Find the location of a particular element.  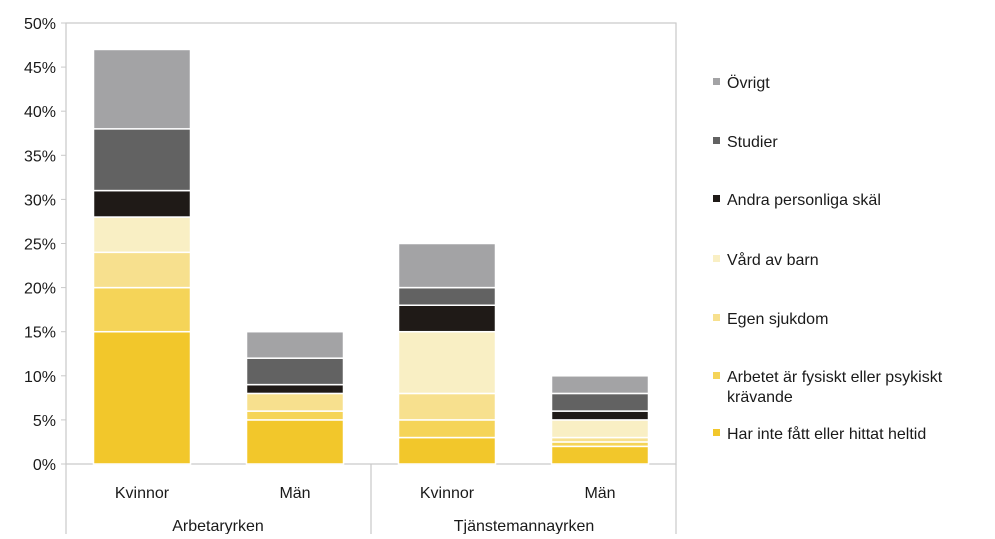

legend-label: Har inte fått eller hittat heltid is located at coordinates (826, 434).